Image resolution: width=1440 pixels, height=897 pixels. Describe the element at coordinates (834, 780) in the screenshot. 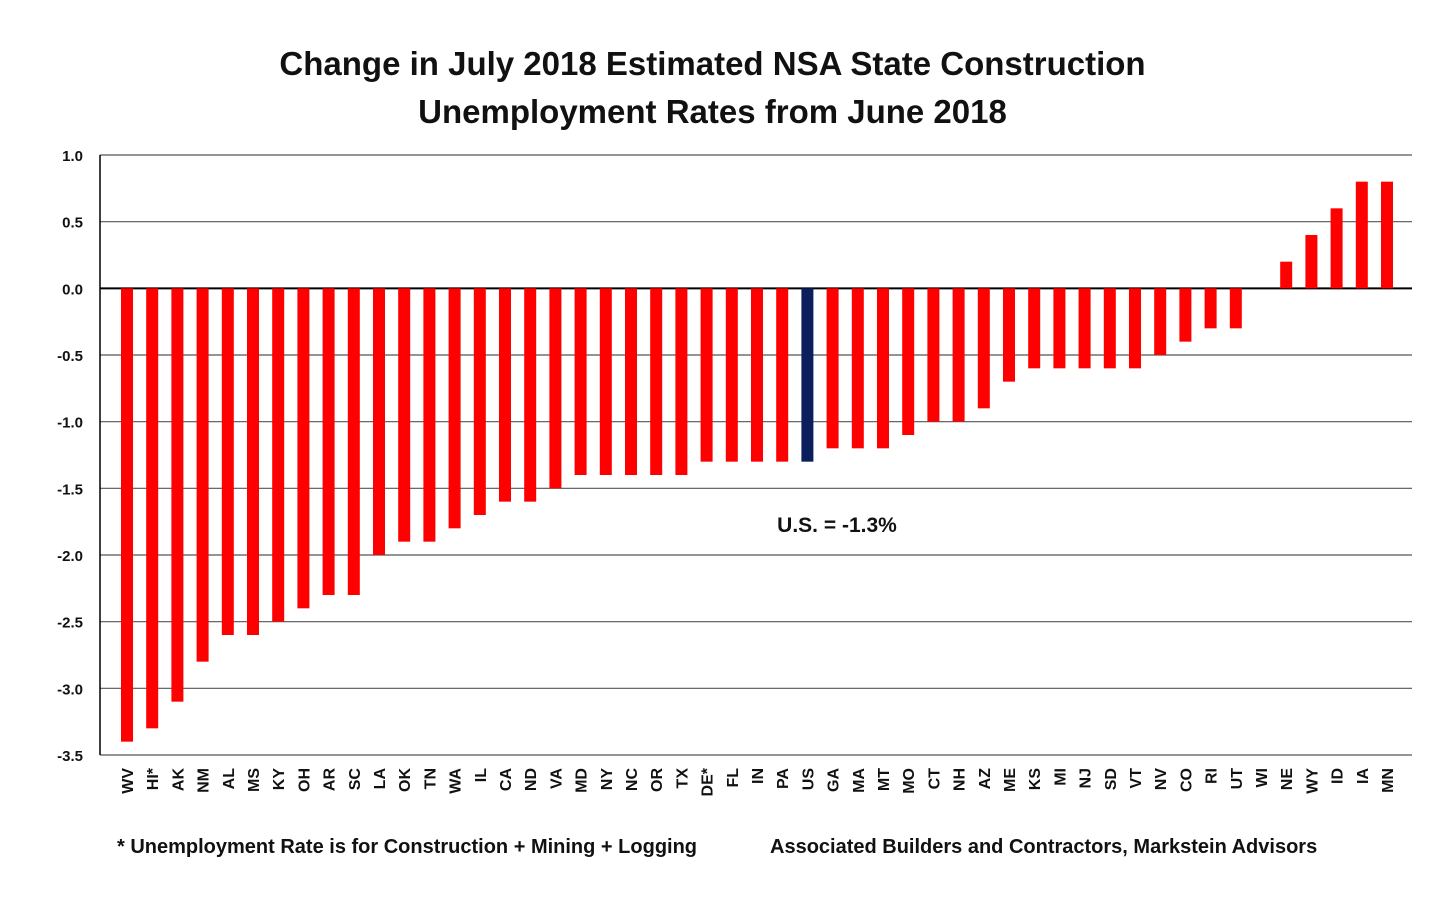

I see `x-tick-label: GA` at that location.